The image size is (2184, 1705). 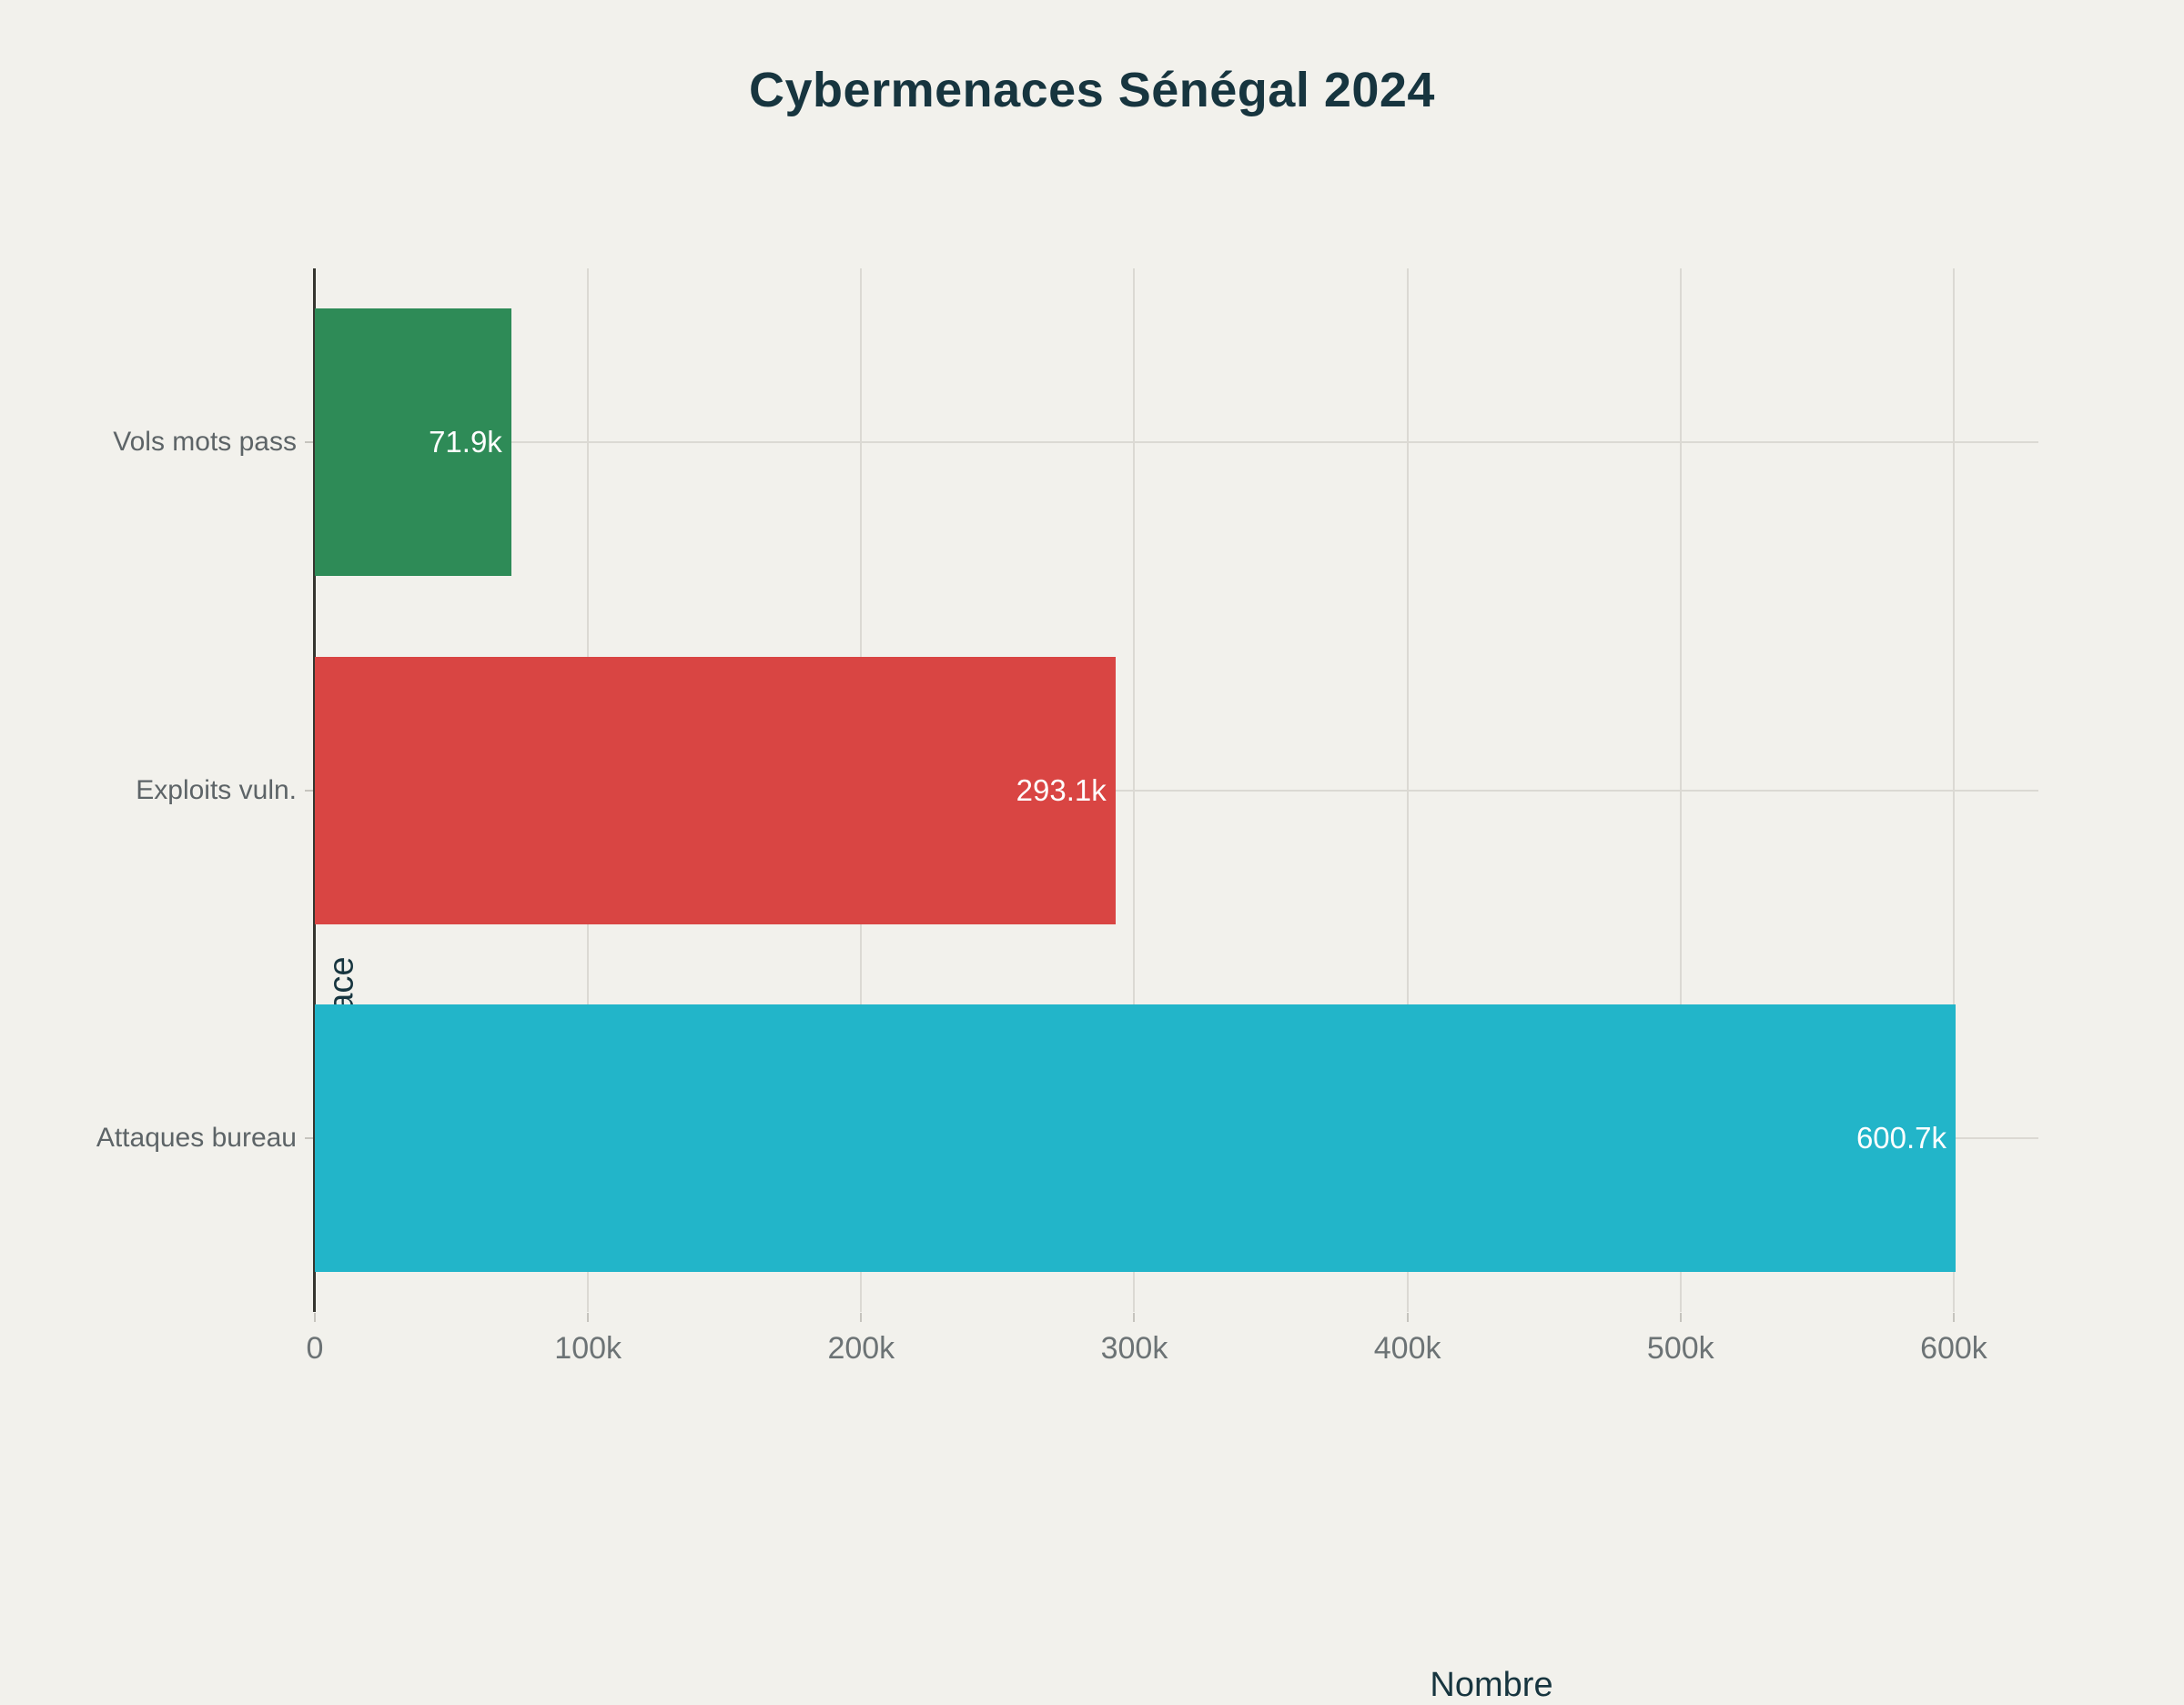 What do you see at coordinates (205, 443) in the screenshot?
I see `category-label: Vols mots pass` at bounding box center [205, 443].